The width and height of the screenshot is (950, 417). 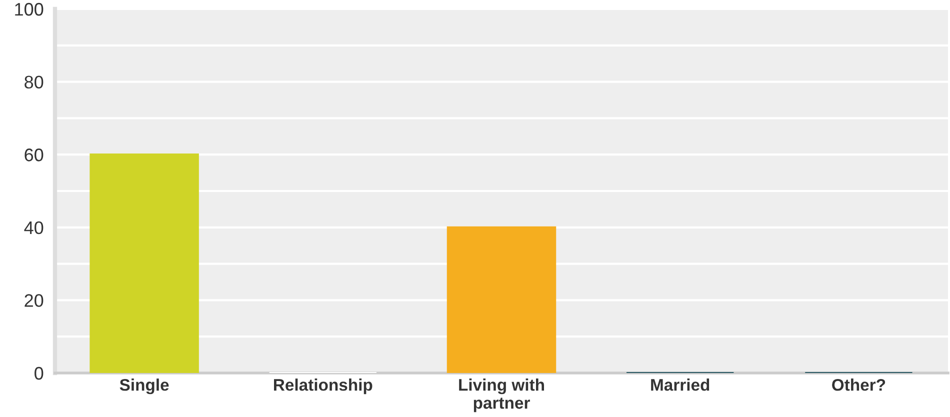 I want to click on x-tick-label: Living with partner, so click(x=501, y=395).